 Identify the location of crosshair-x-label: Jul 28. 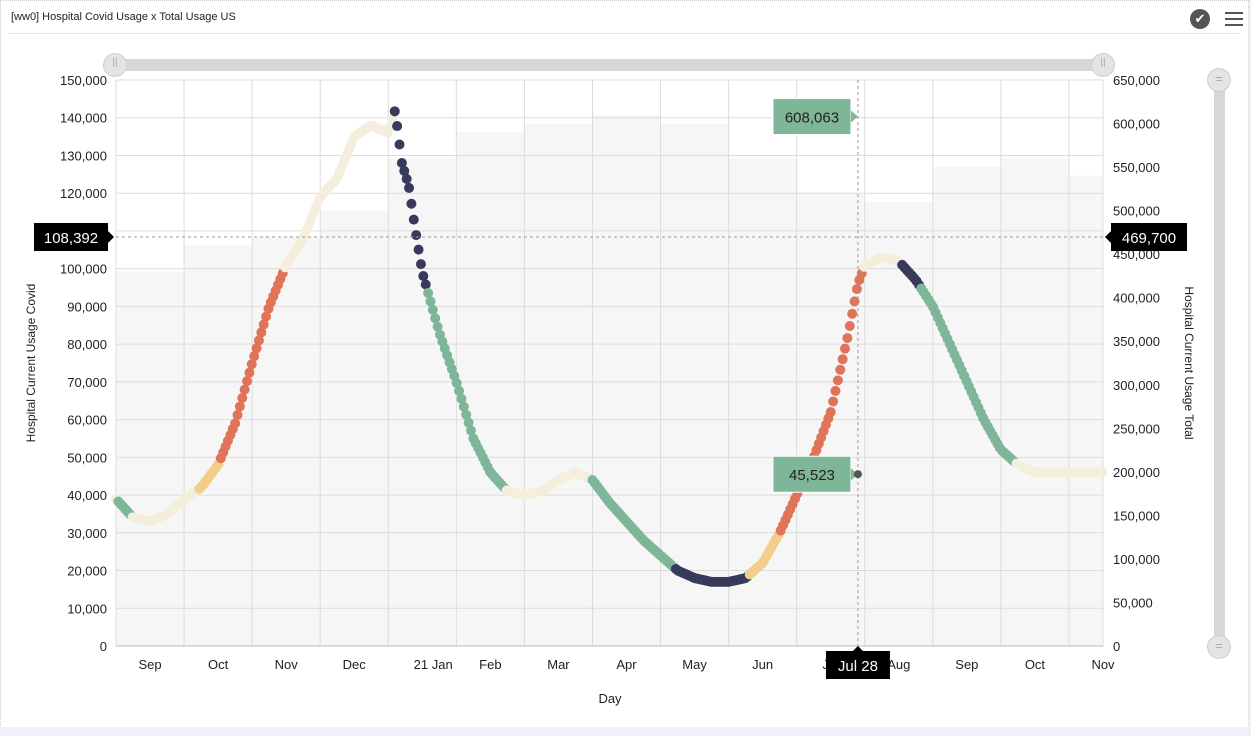
(858, 666).